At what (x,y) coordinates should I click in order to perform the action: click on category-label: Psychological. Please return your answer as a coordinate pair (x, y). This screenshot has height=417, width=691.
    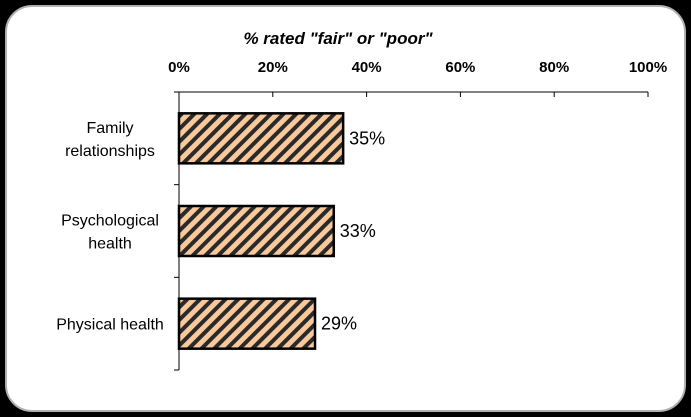
    Looking at the image, I should click on (110, 221).